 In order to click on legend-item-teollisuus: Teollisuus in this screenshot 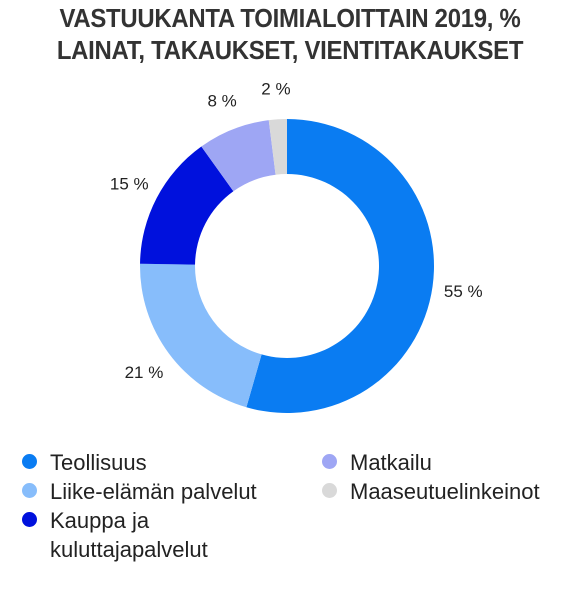, I will do `click(139, 462)`.